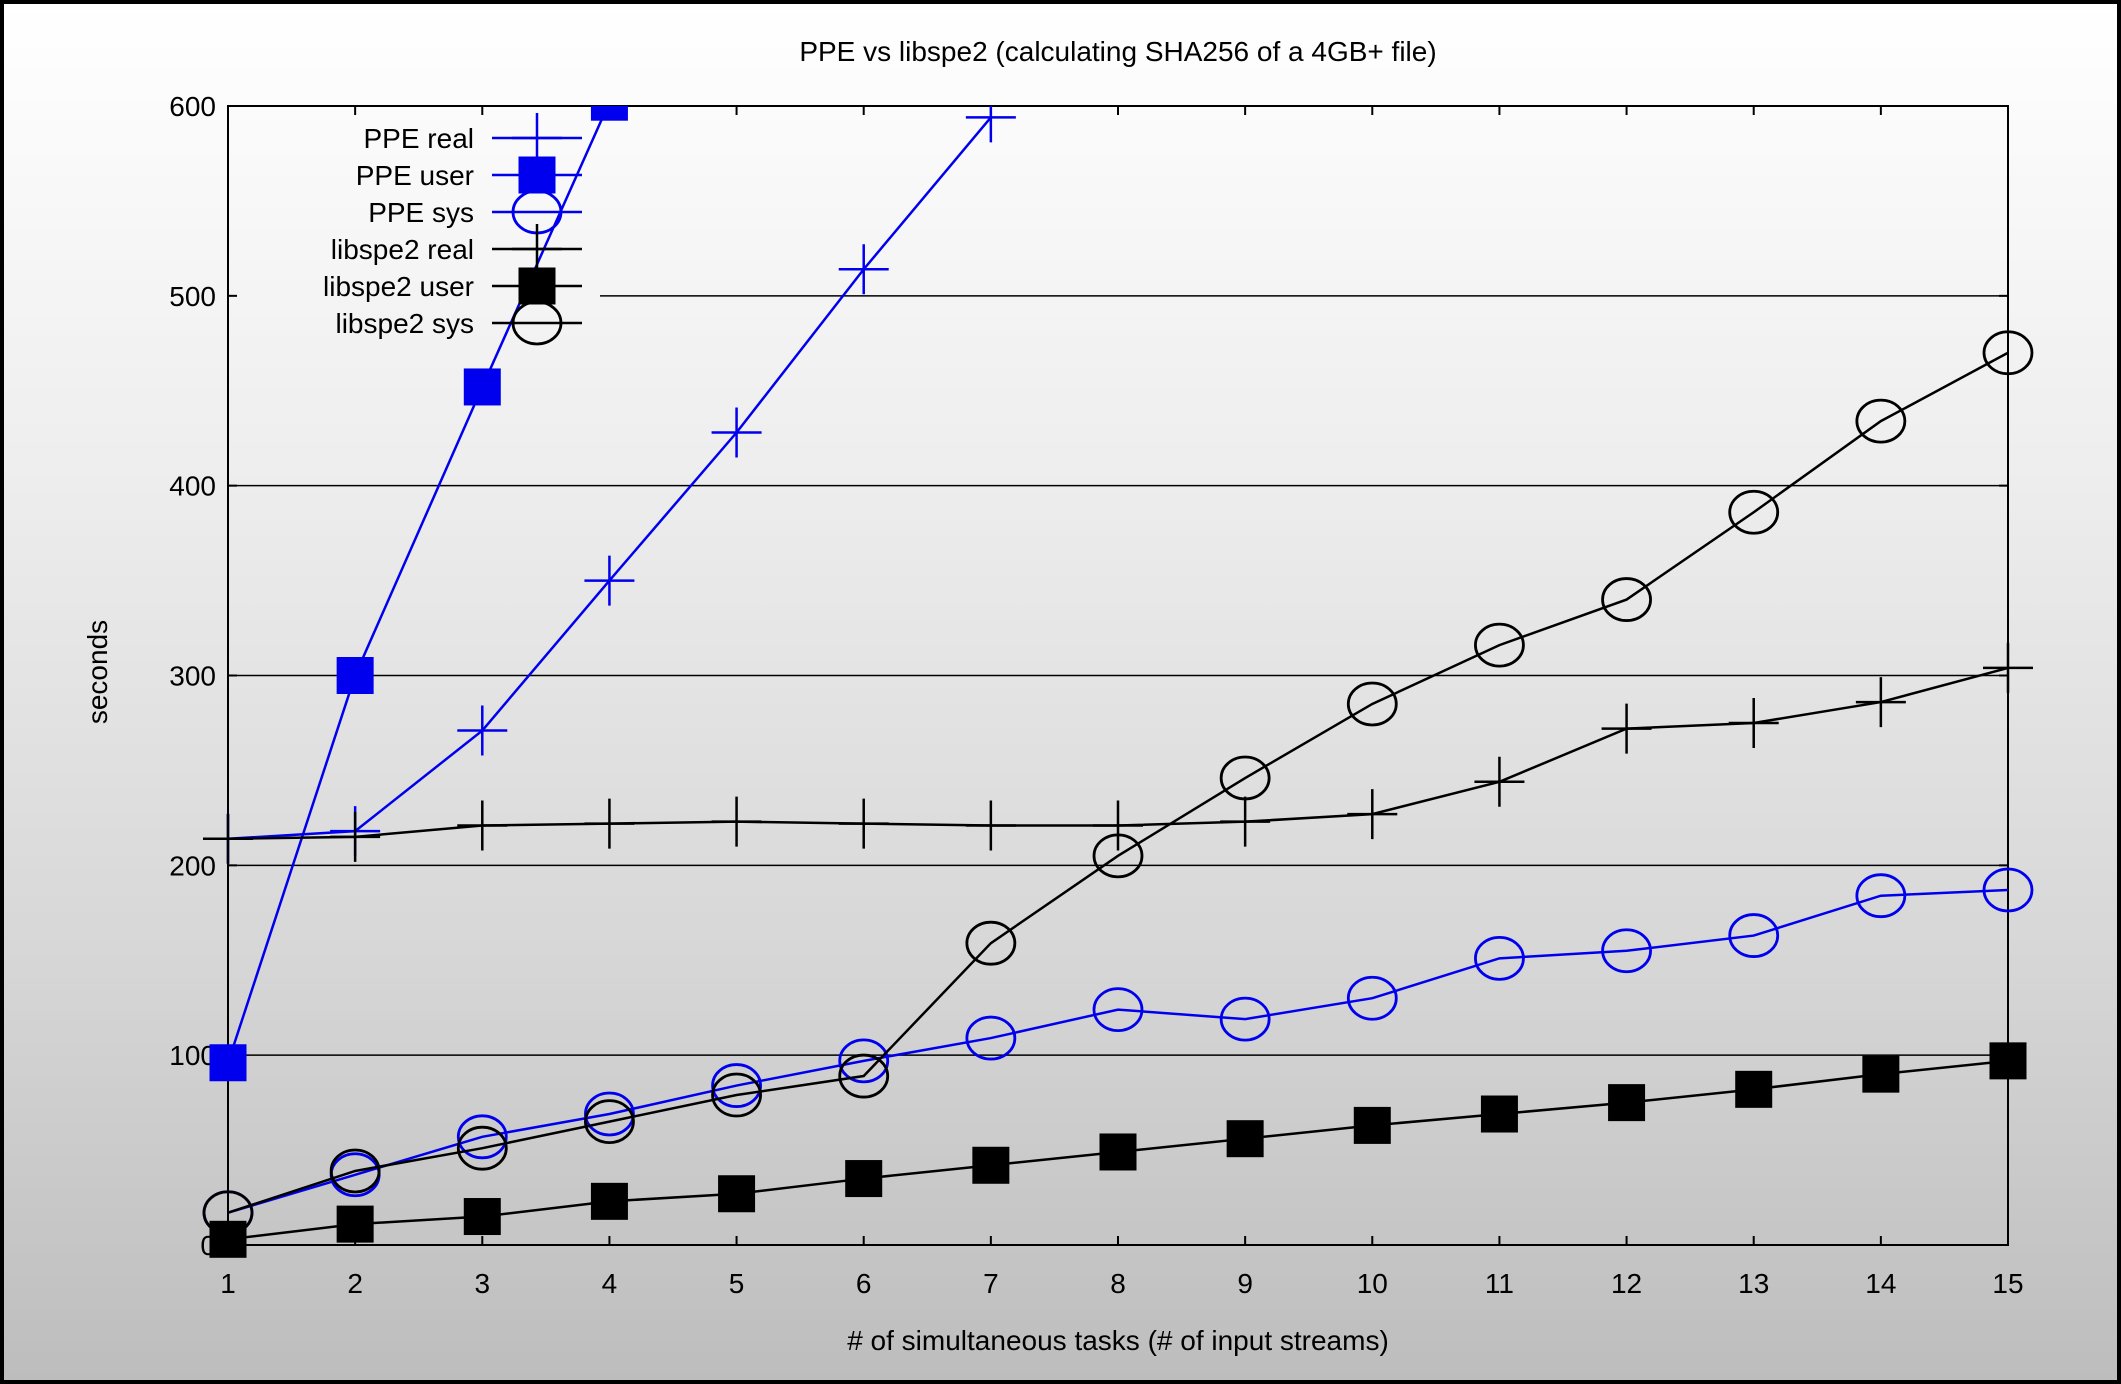 This screenshot has height=1384, width=2121. I want to click on legend-label-ppe-user: PPE user, so click(415, 175).